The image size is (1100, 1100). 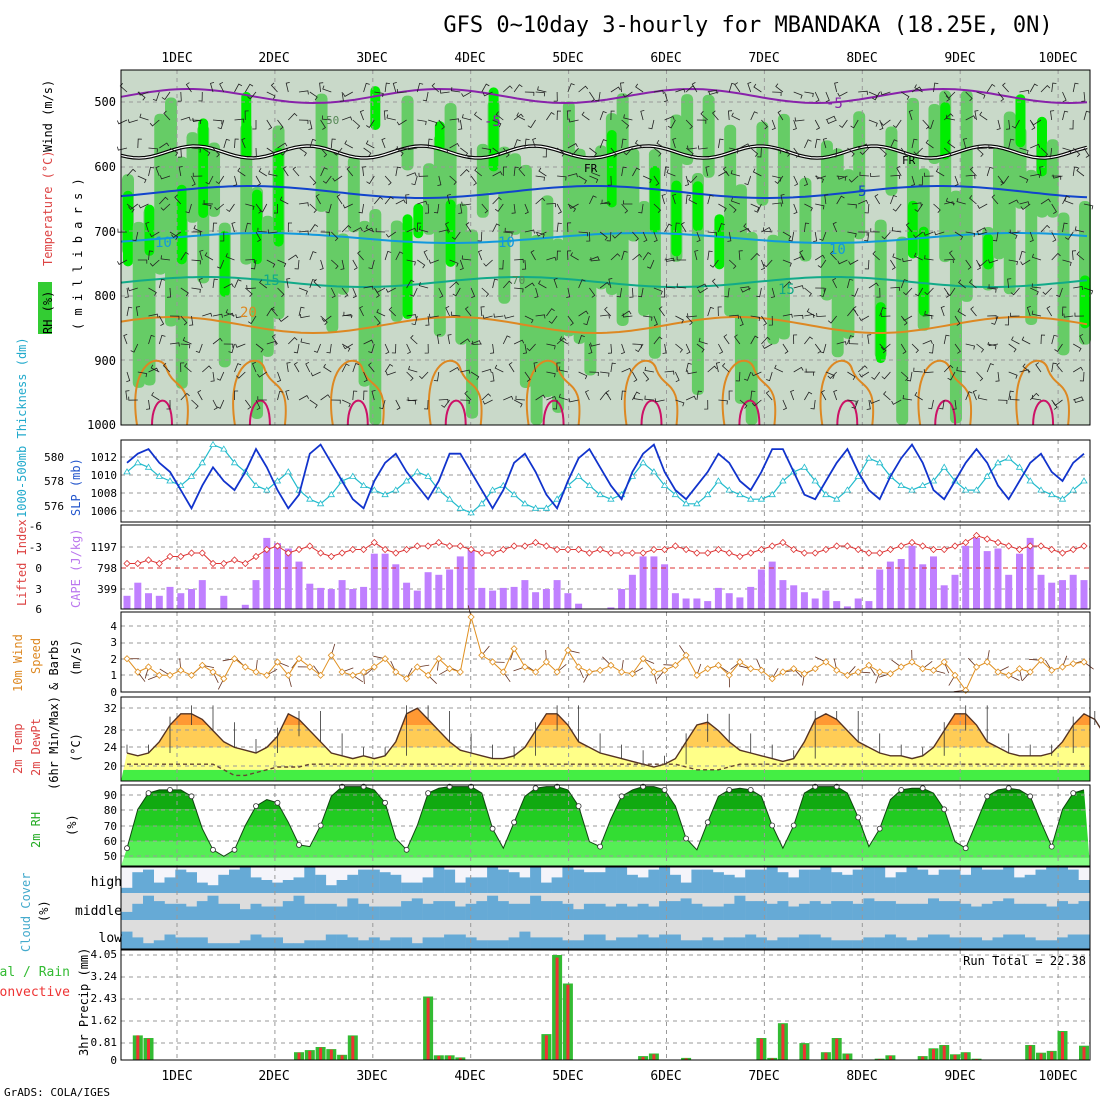 I want to click on rh-marker, so click(x=793, y=825).